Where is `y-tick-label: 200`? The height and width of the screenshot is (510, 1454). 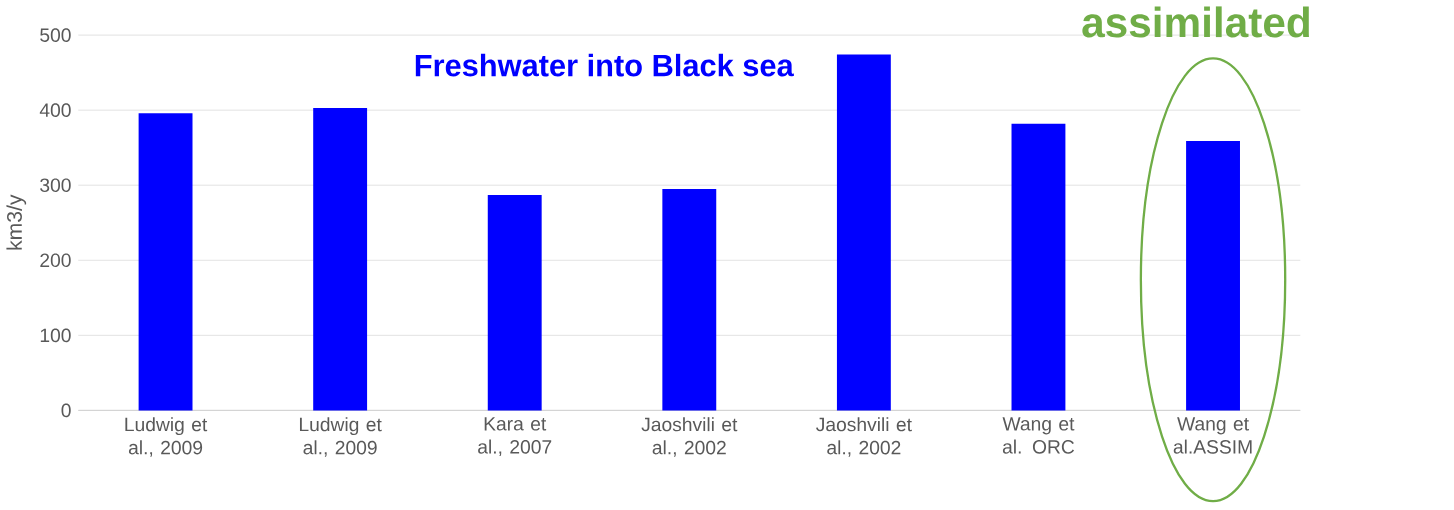 y-tick-label: 200 is located at coordinates (55, 260).